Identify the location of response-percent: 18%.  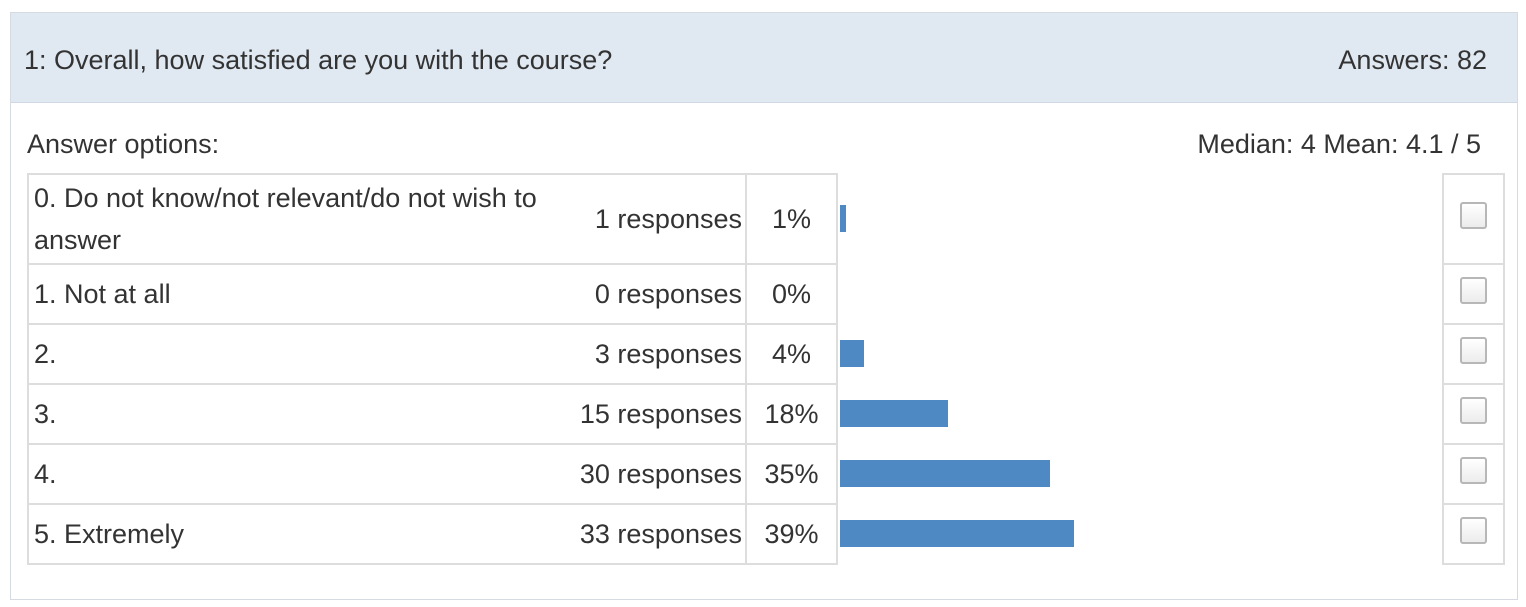
(791, 414).